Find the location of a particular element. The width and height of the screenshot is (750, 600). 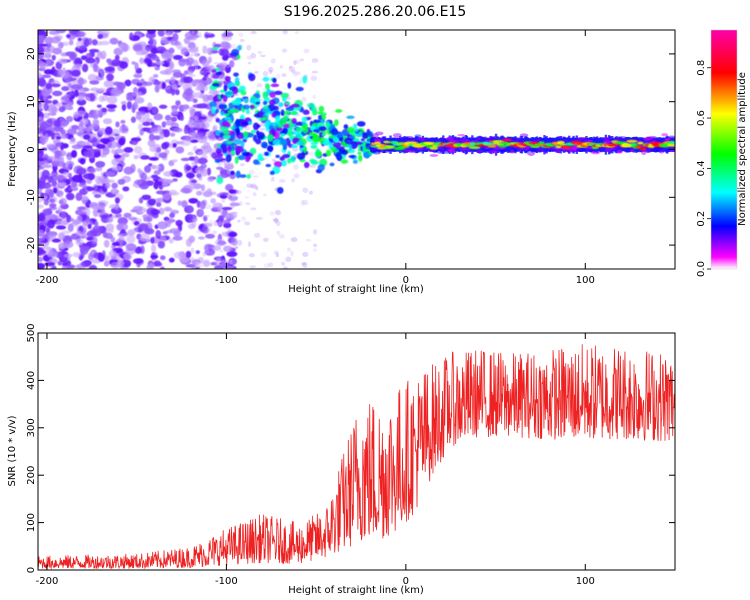

spectrogram-ytick-label: 20 is located at coordinates (31, 54).